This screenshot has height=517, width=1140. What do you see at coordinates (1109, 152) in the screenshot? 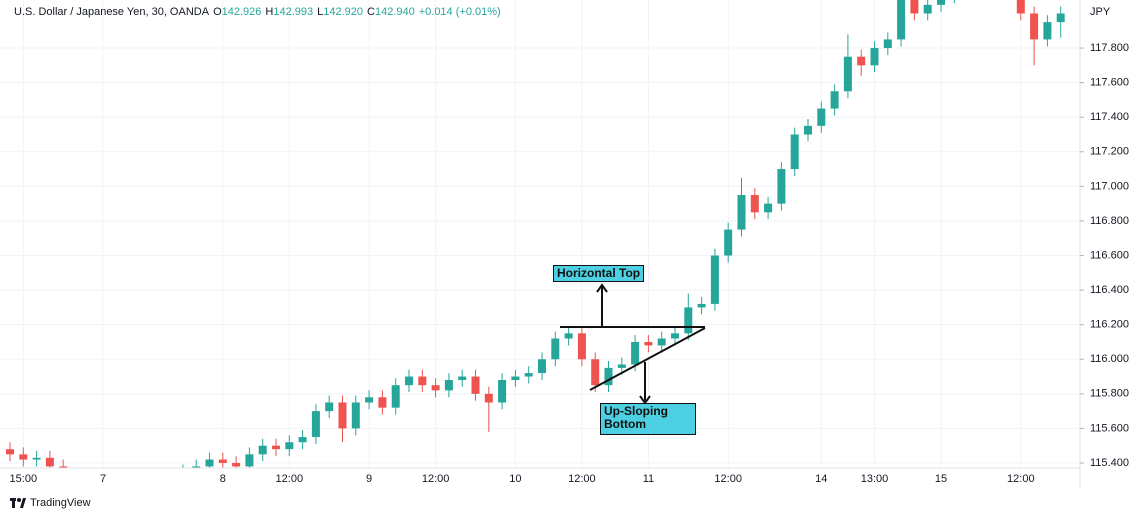
I see `y-tick-label: 117.200` at bounding box center [1109, 152].